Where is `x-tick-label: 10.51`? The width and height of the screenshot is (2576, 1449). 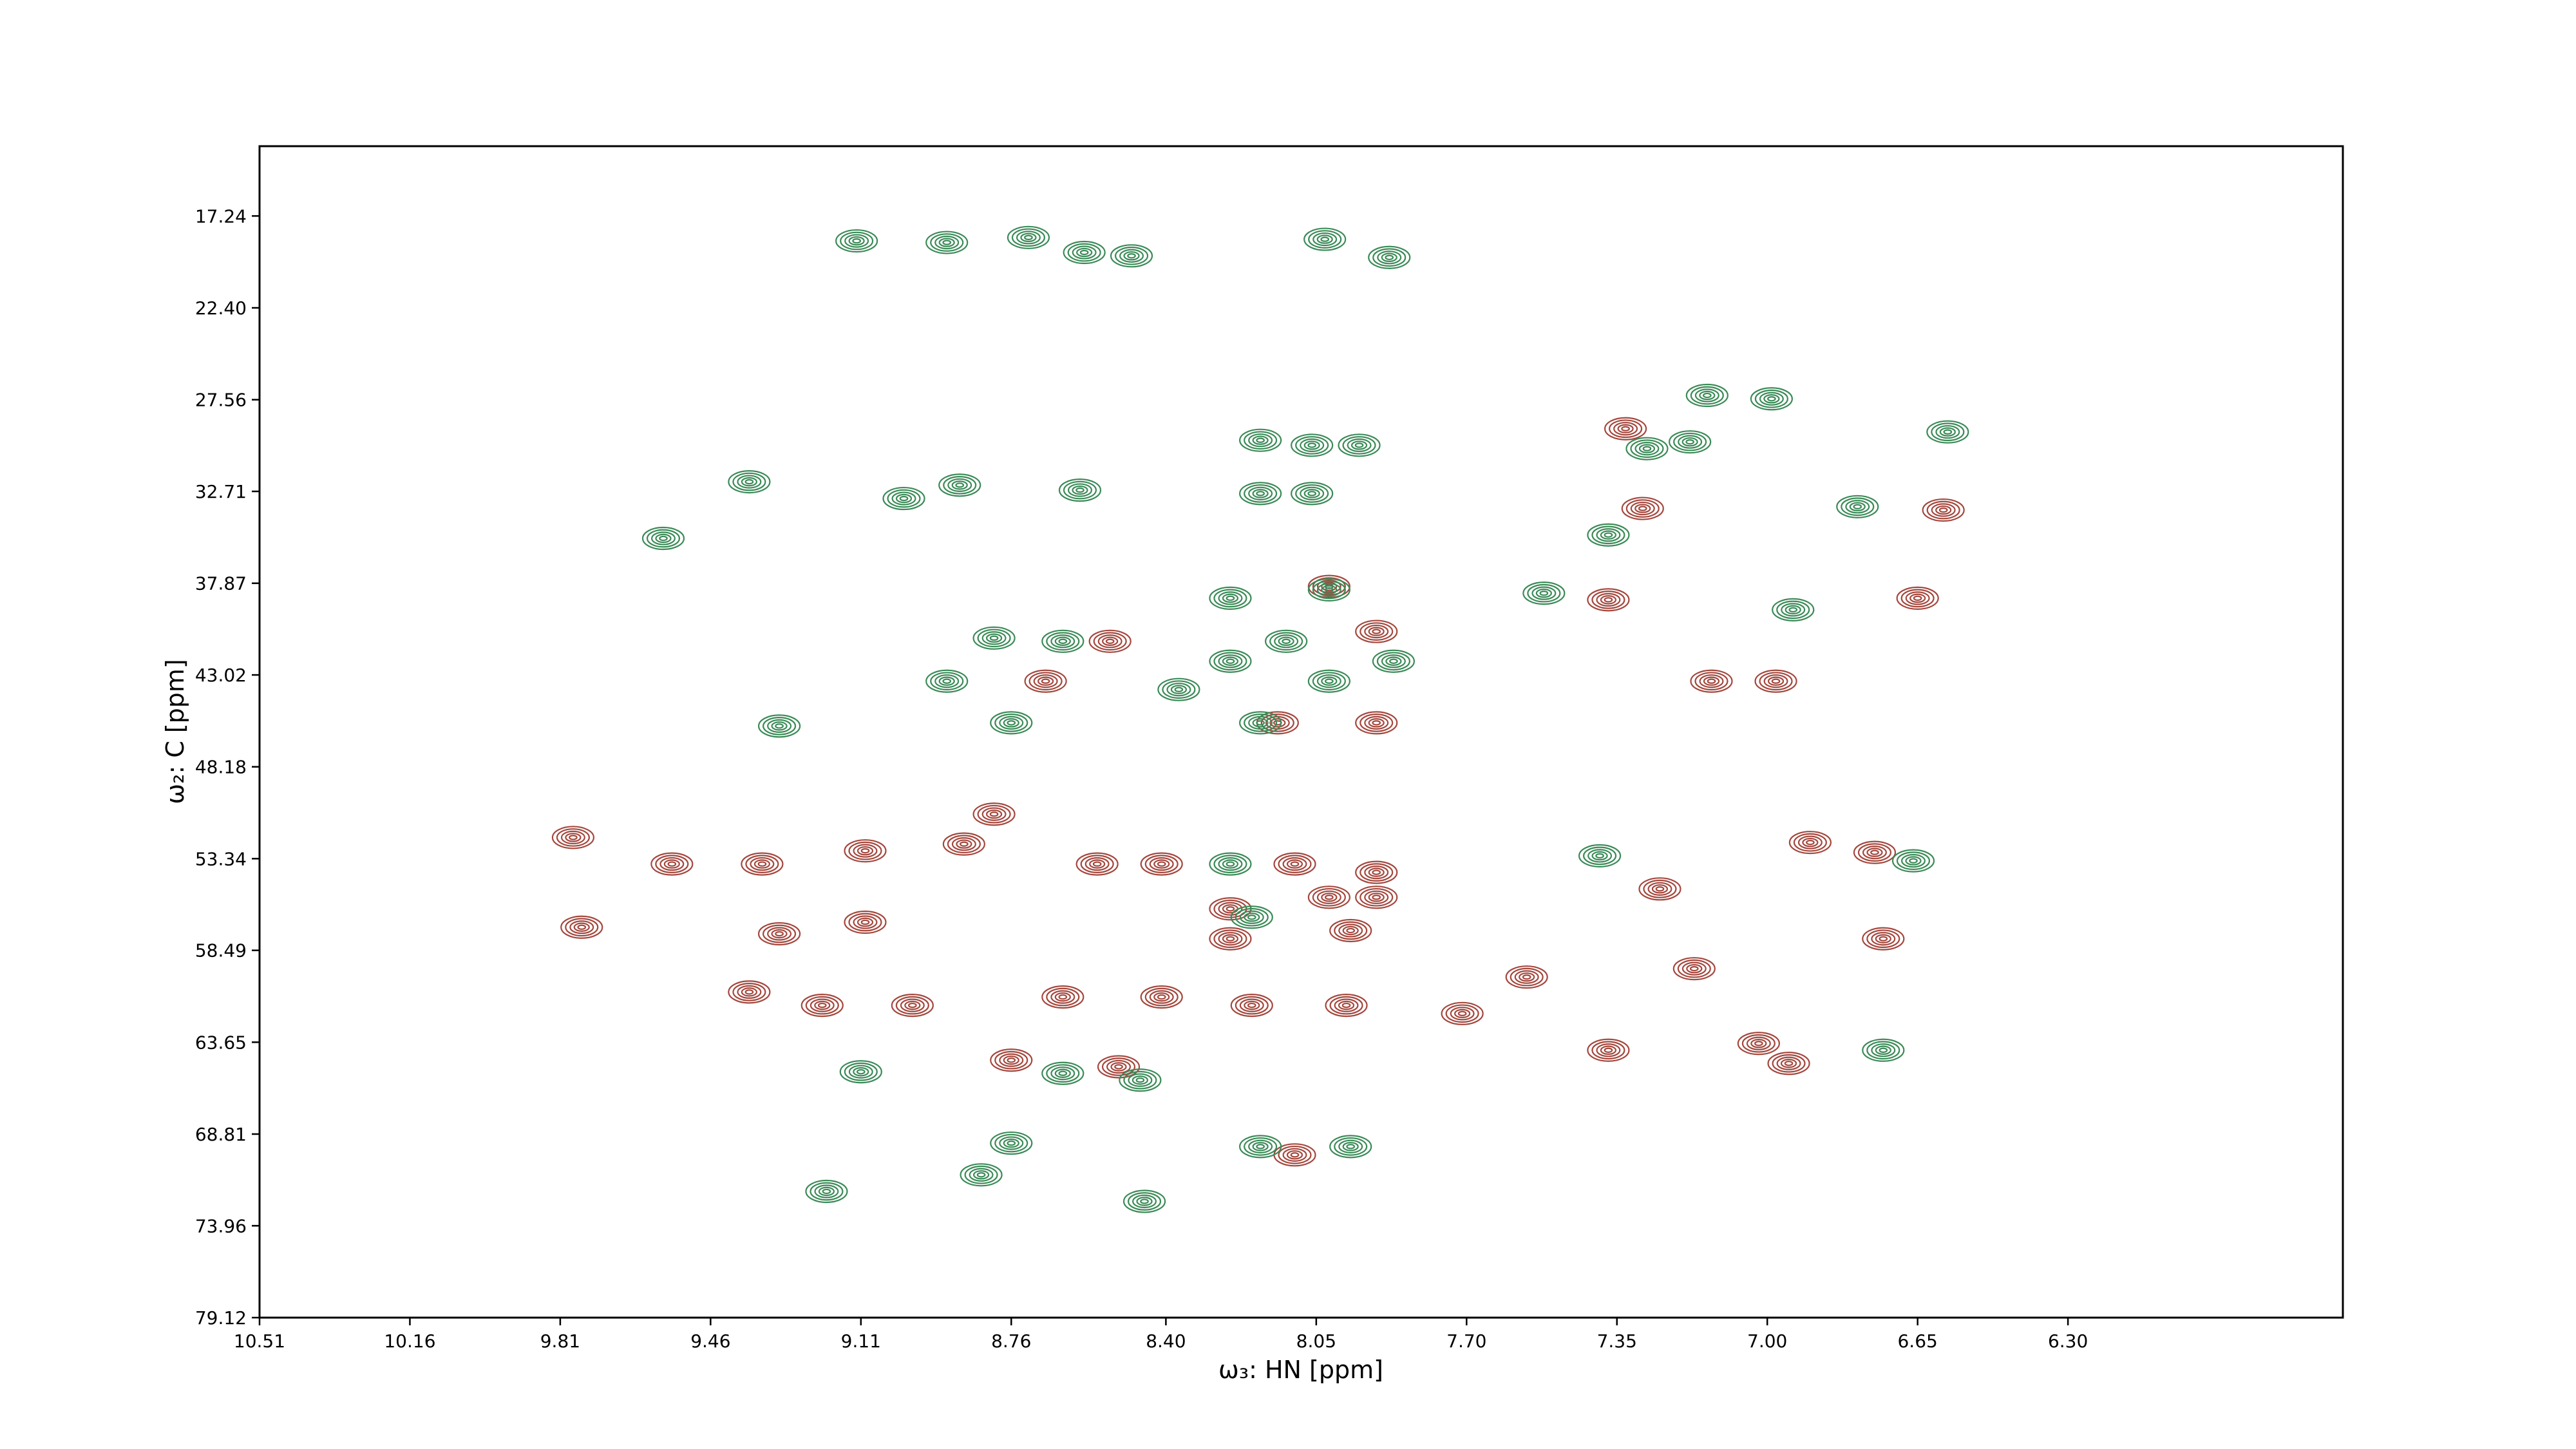
x-tick-label: 10.51 is located at coordinates (259, 1341).